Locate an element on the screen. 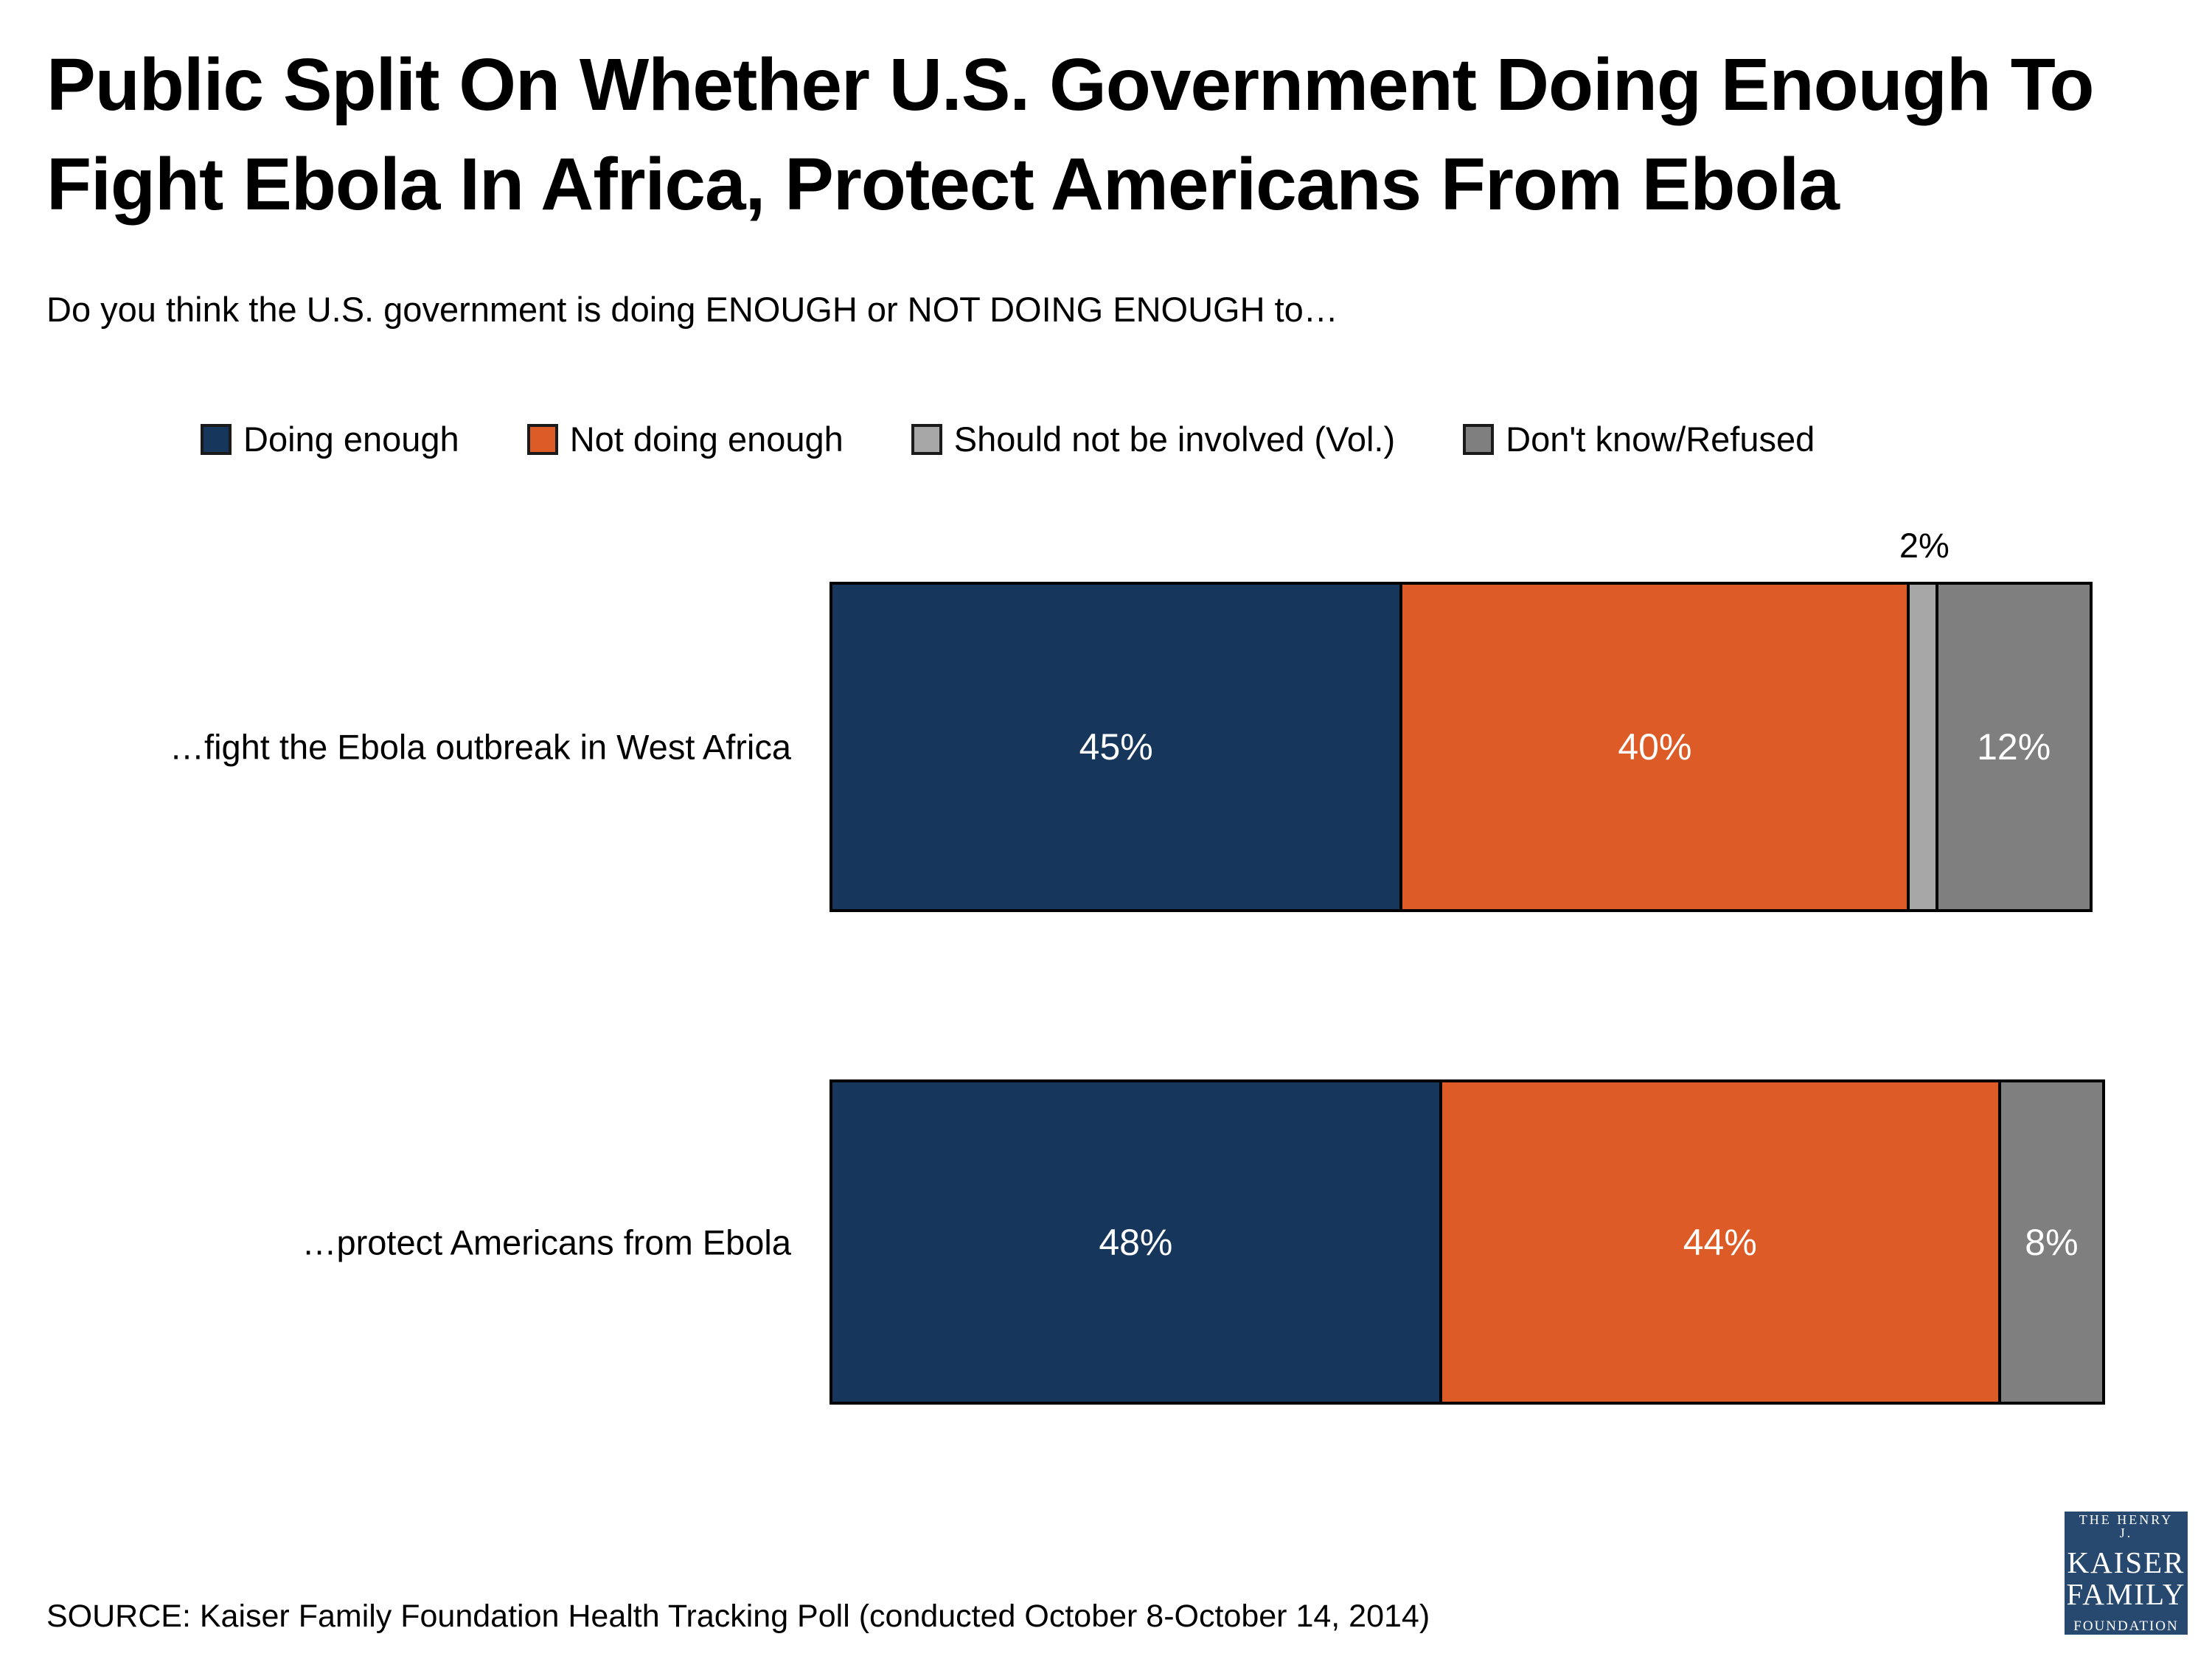 This screenshot has width=2212, height=1659. legend-item: Don't know/Refused is located at coordinates (1639, 439).